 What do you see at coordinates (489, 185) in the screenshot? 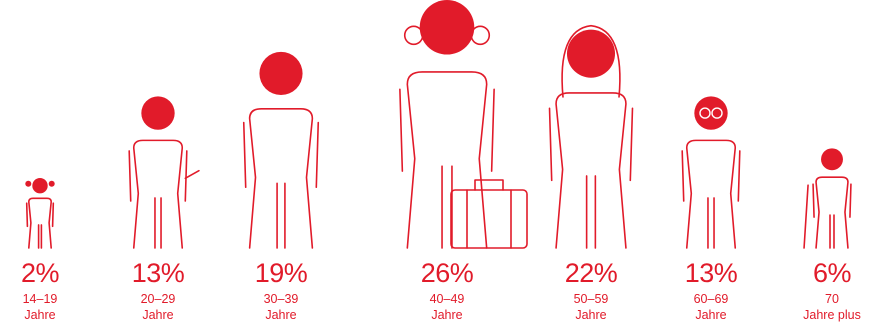
I see `suitcase-handle` at bounding box center [489, 185].